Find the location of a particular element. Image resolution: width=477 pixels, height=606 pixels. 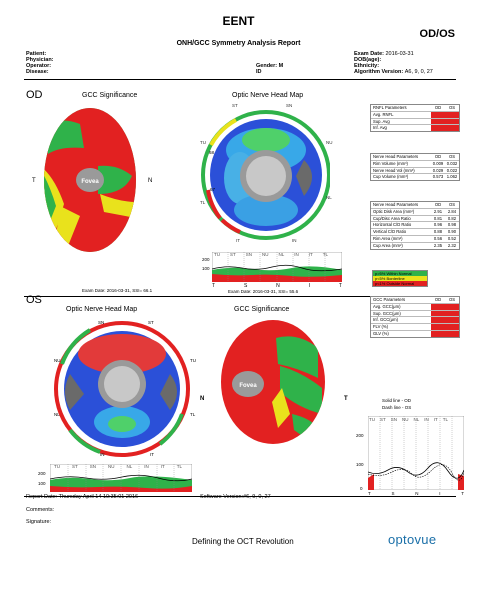

footer-divider is located at coordinates (240, 496).